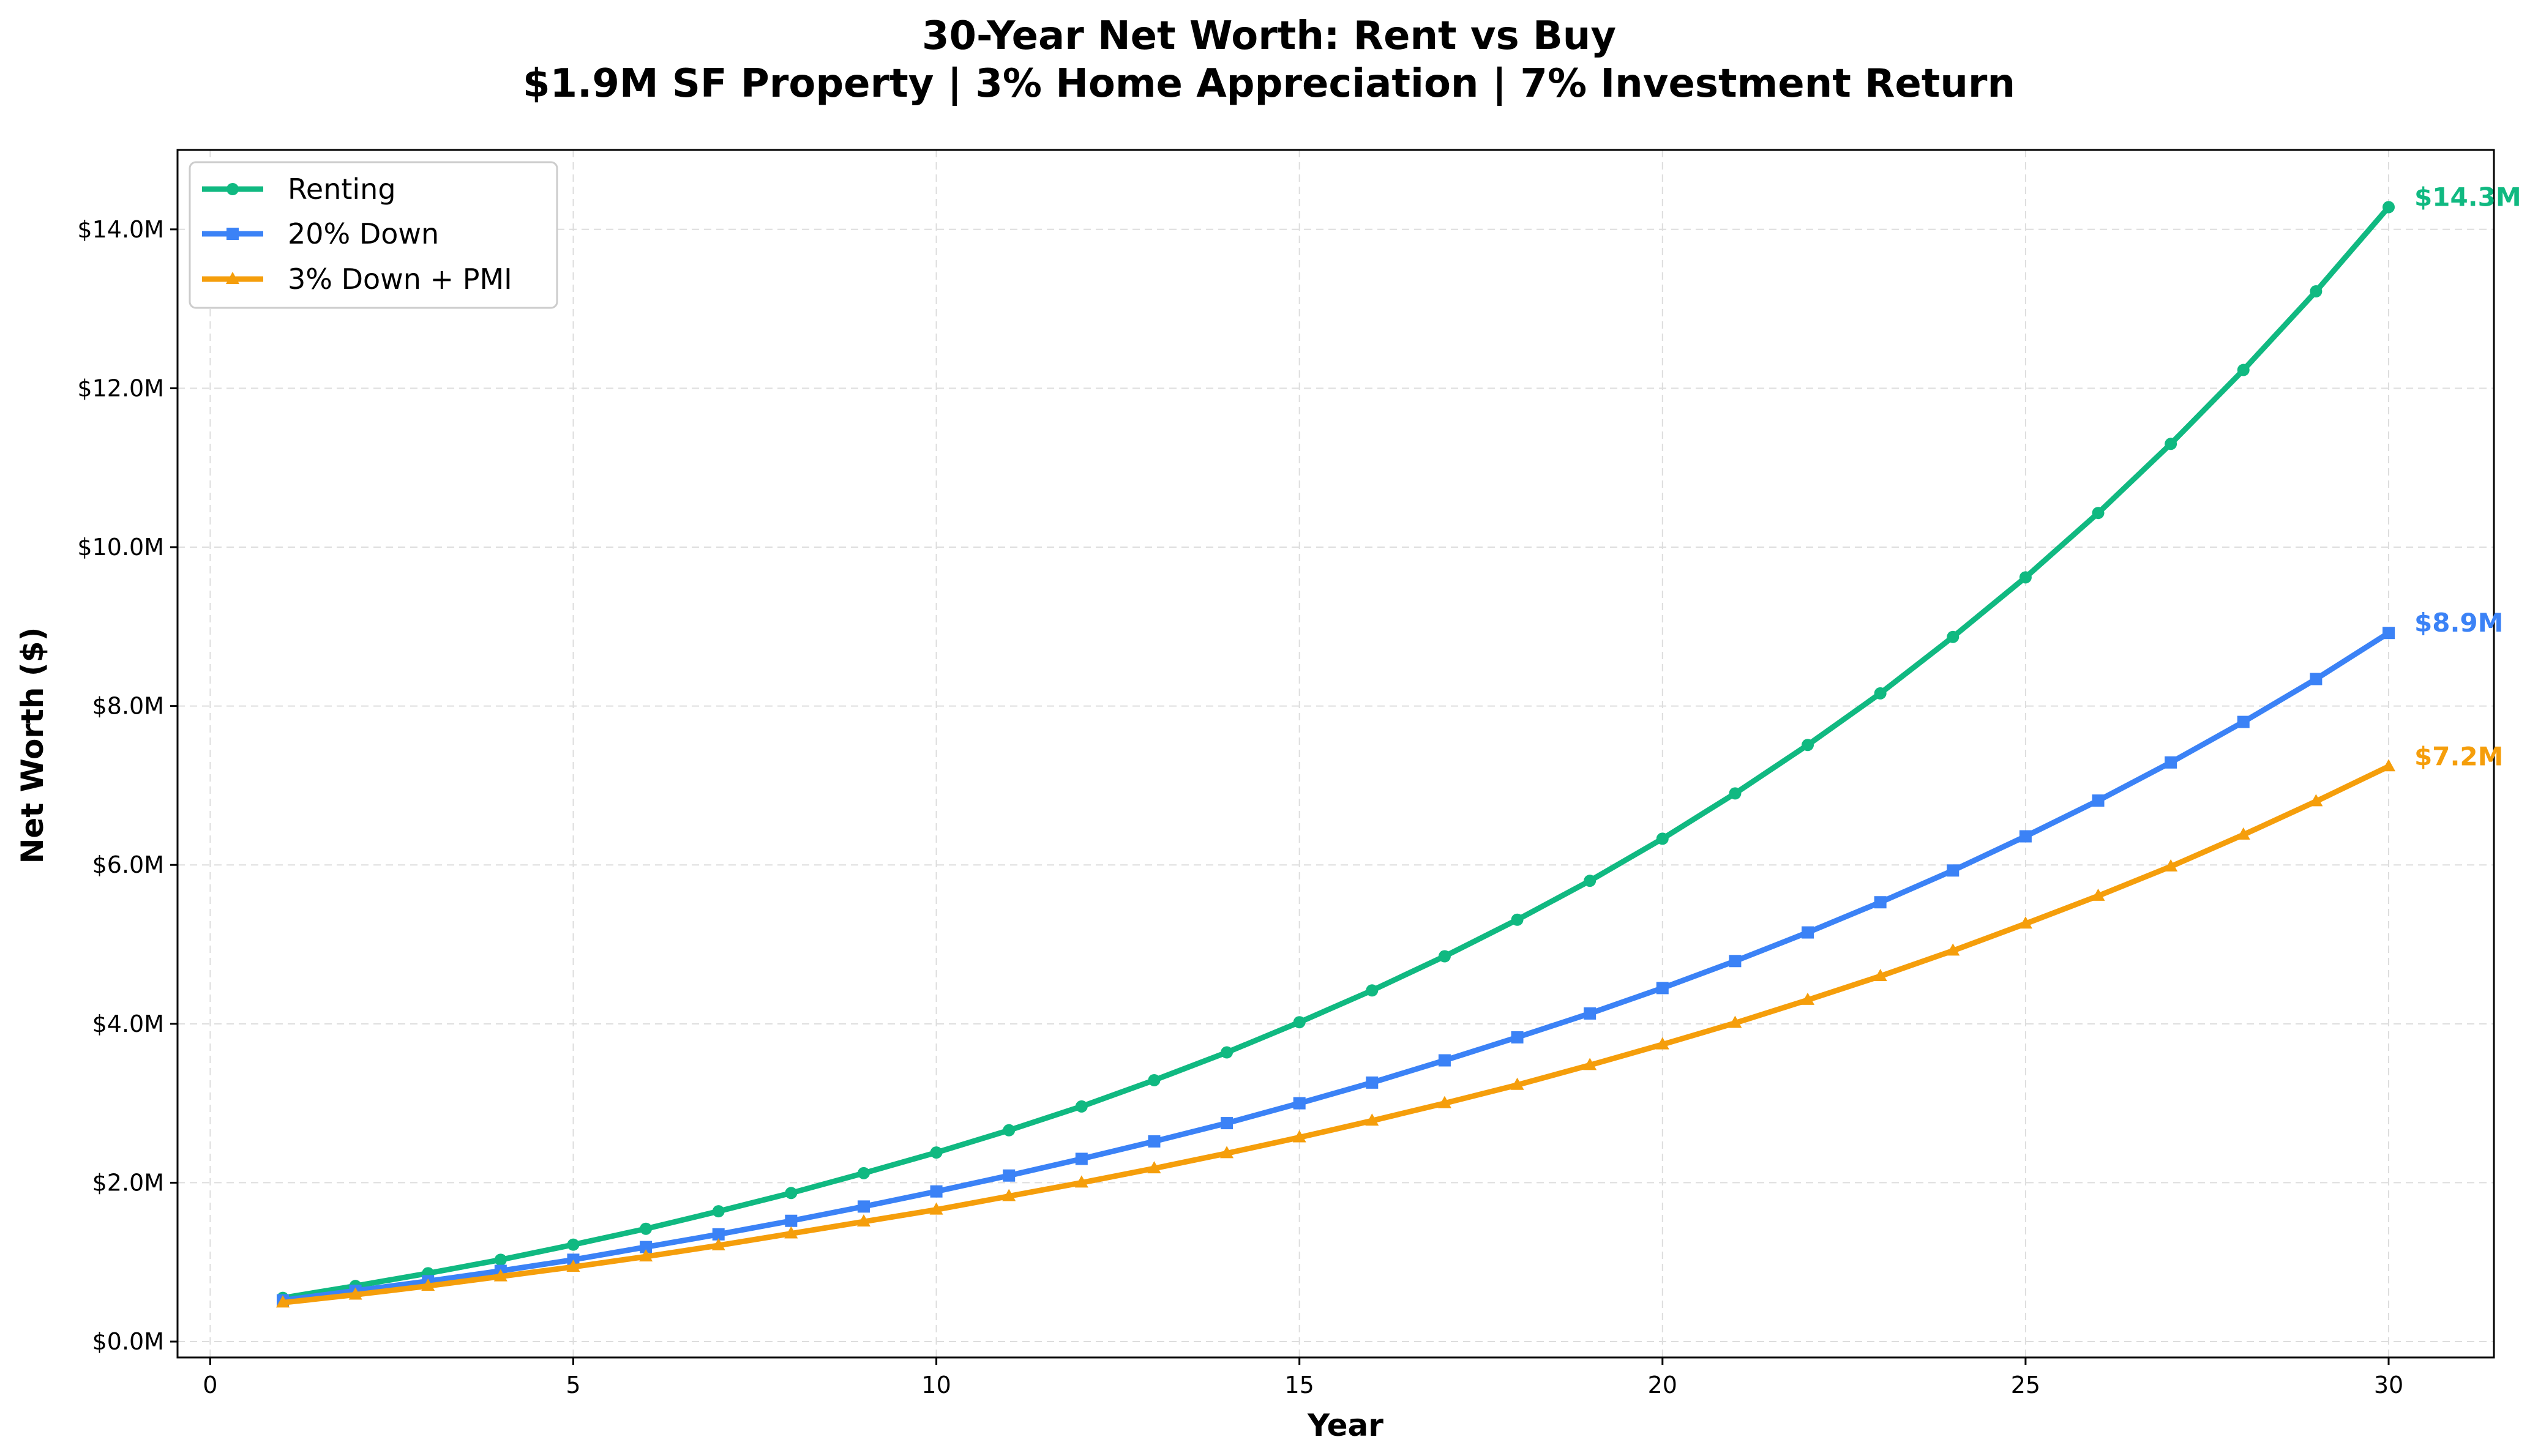 This screenshot has height=1456, width=2538. What do you see at coordinates (573, 1385) in the screenshot?
I see `x-tick-label: 5` at bounding box center [573, 1385].